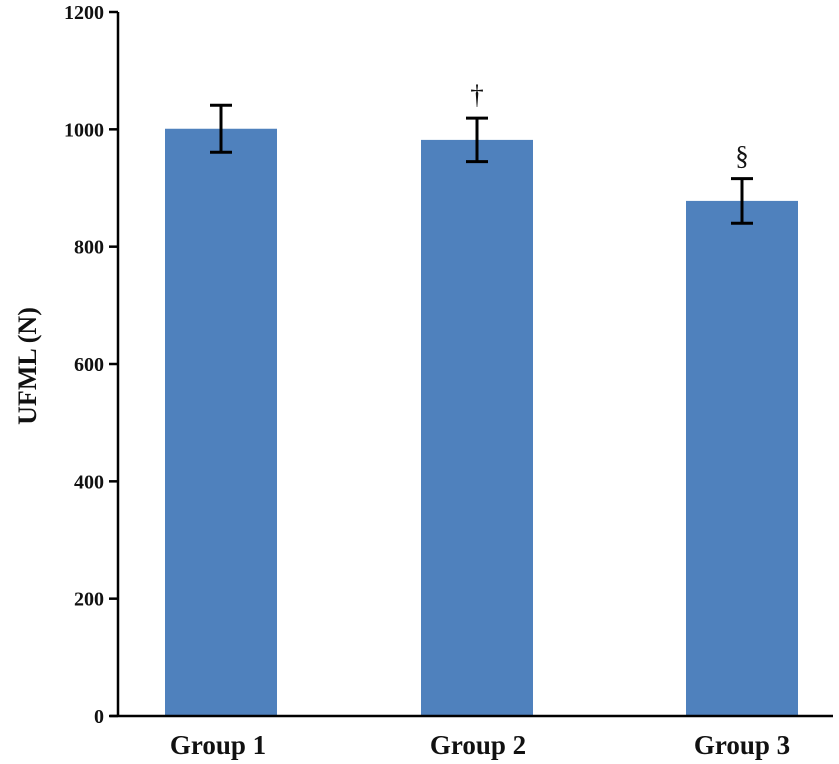 This screenshot has width=839, height=764. Describe the element at coordinates (742, 156) in the screenshot. I see `significance-marker: §` at that location.